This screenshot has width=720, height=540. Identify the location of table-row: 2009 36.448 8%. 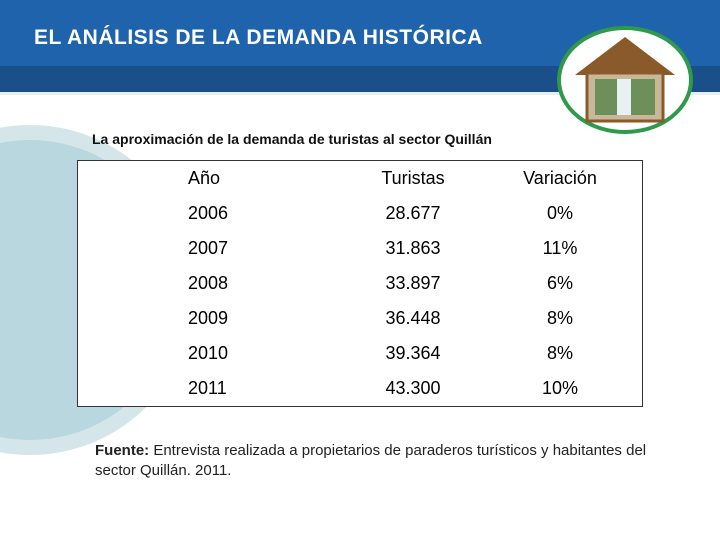
(360, 318).